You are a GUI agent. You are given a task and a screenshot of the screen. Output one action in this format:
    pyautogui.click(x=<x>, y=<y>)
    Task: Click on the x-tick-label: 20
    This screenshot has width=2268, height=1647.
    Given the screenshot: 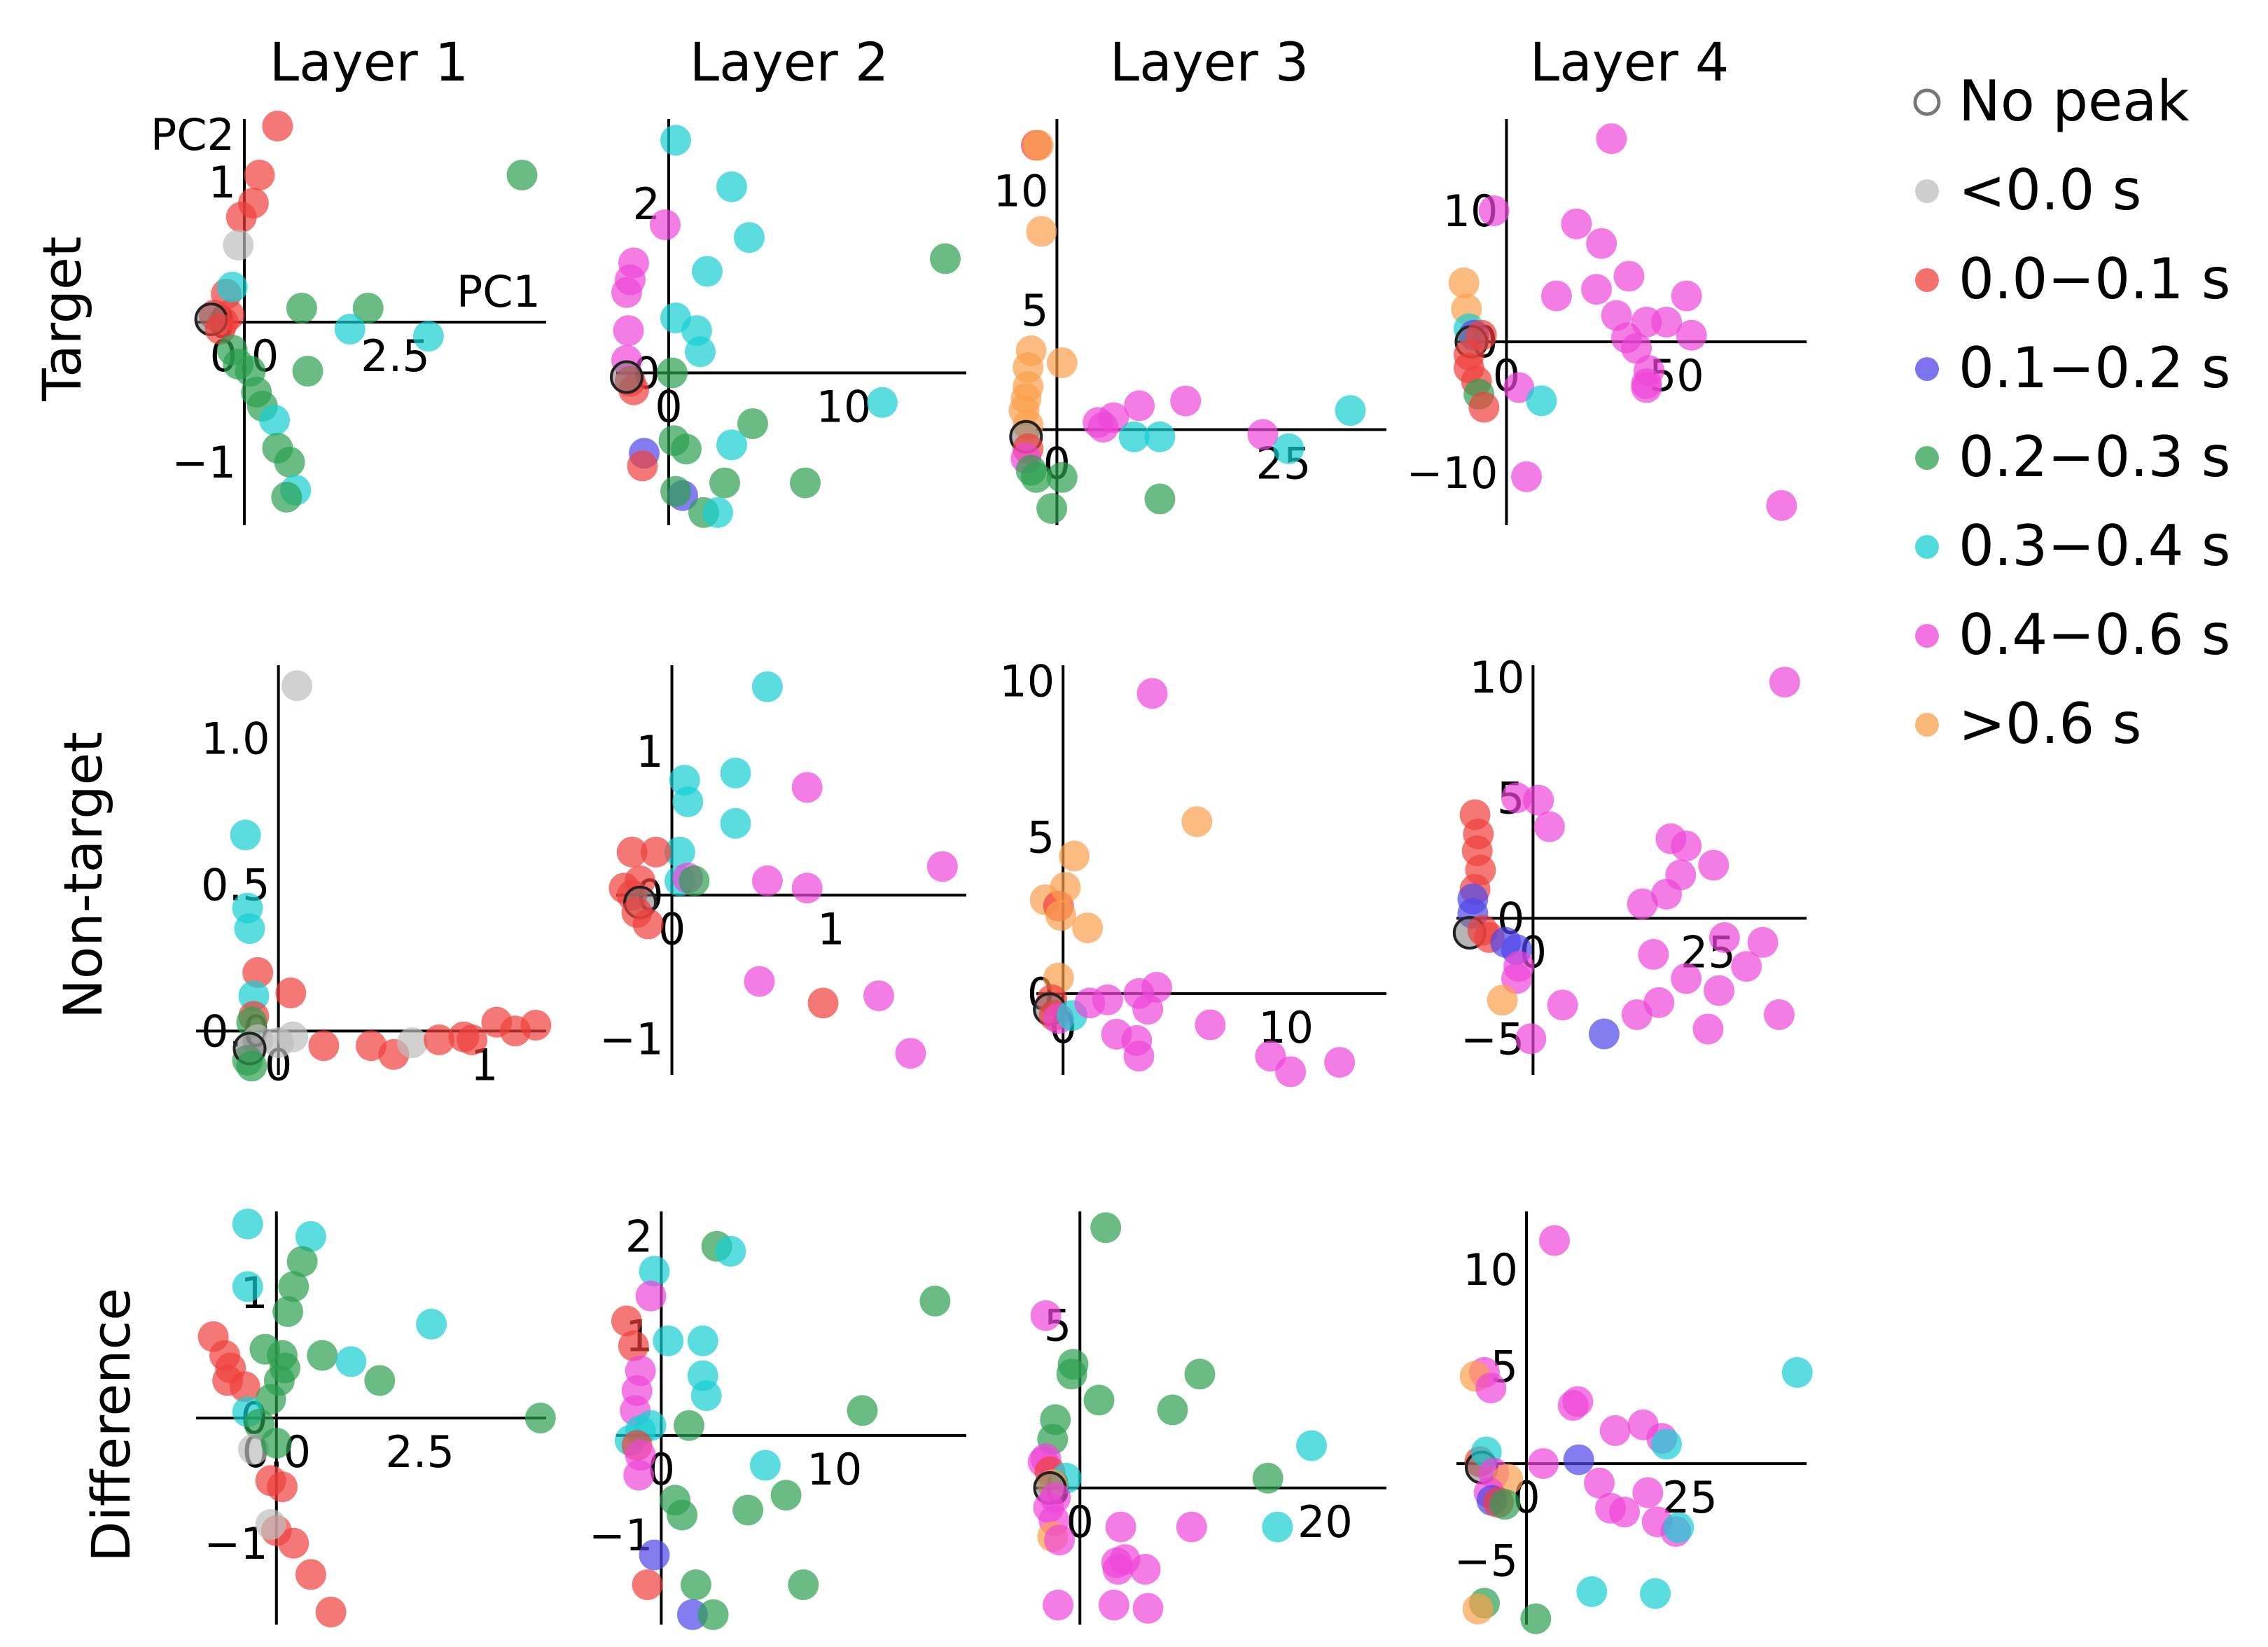 What is the action you would take?
    pyautogui.click(x=1325, y=1522)
    